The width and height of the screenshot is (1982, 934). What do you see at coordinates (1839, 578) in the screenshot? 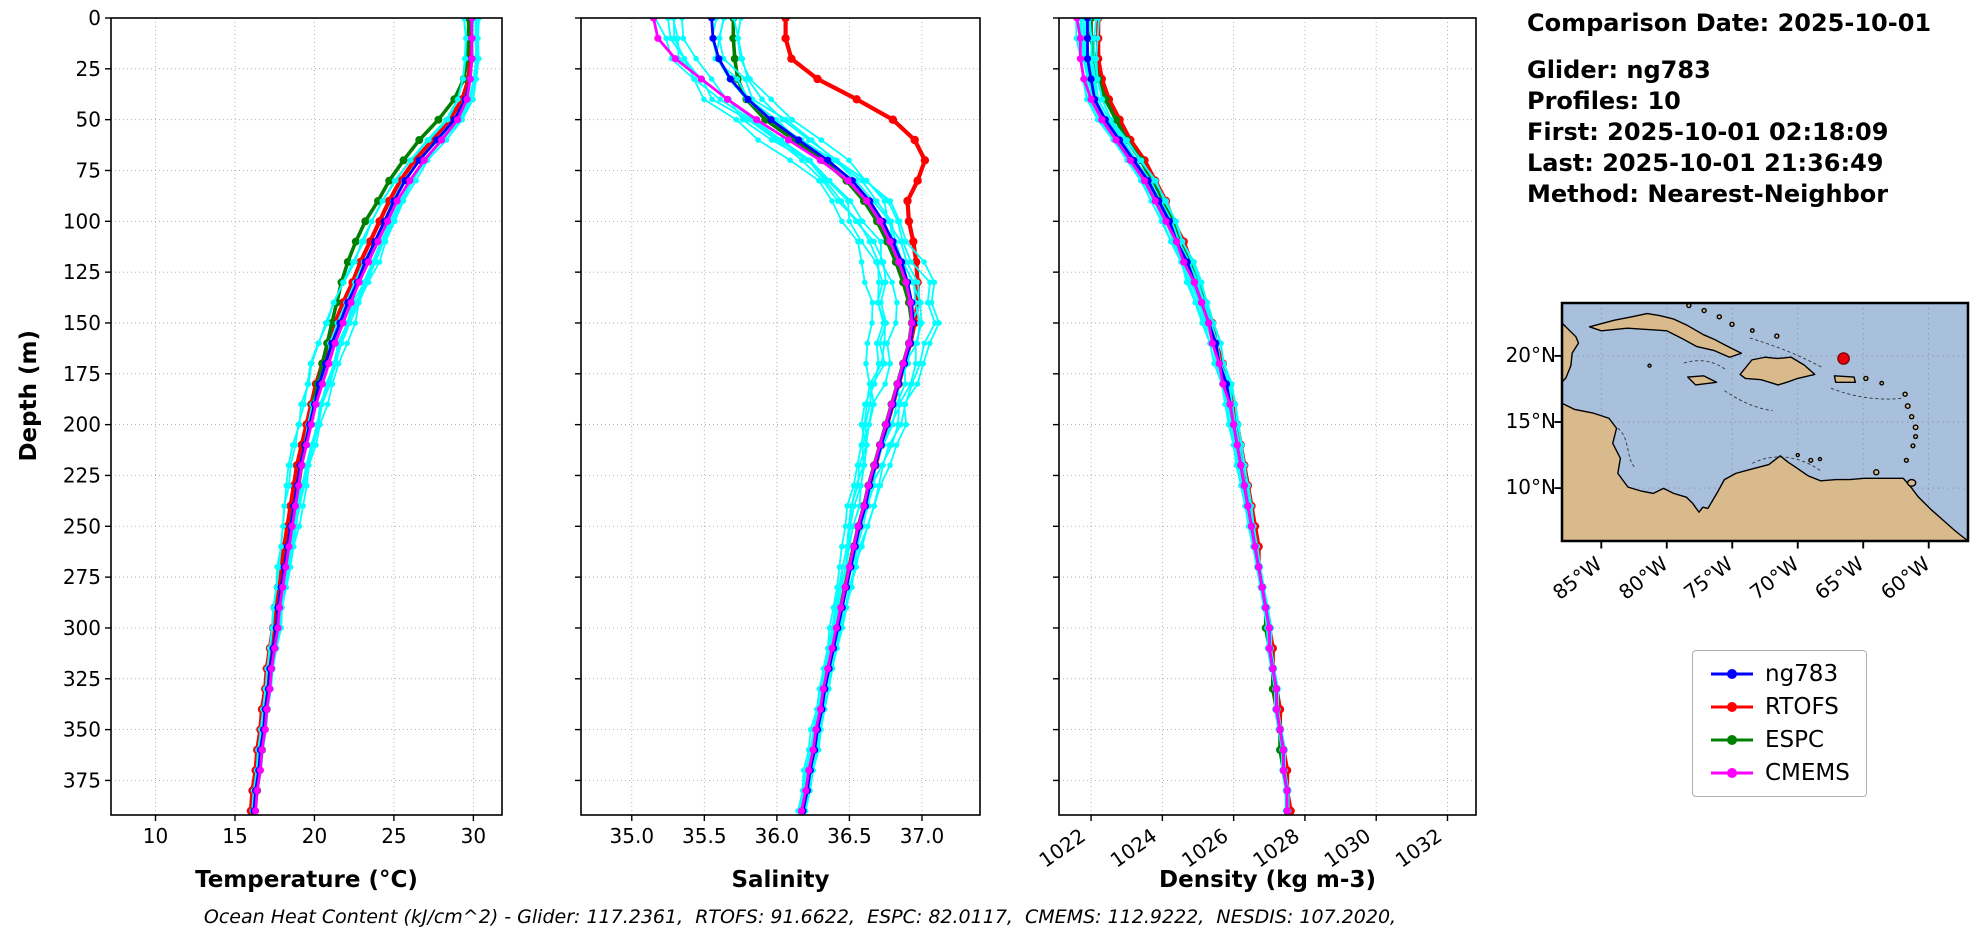
I see `map-lon-tick-label: 65°W` at bounding box center [1839, 578].